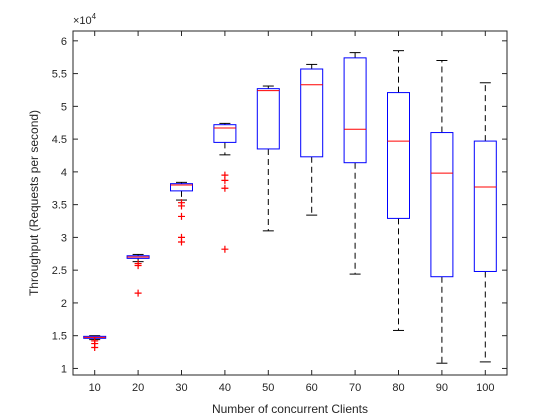 The height and width of the screenshot is (420, 560). Describe the element at coordinates (95, 388) in the screenshot. I see `x-tick-label: 10` at that location.